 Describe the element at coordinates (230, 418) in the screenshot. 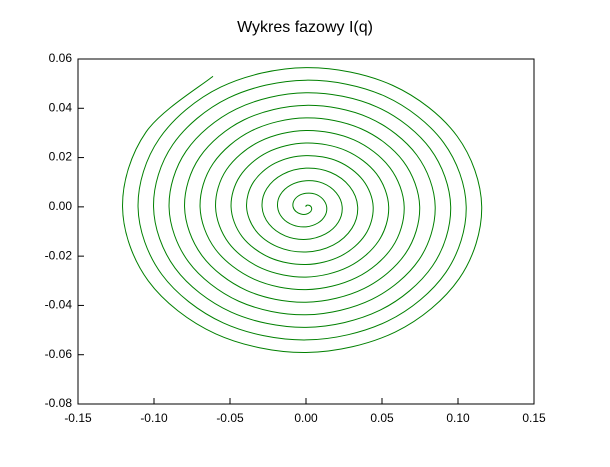

I see `x-tick-label: -0.05` at that location.